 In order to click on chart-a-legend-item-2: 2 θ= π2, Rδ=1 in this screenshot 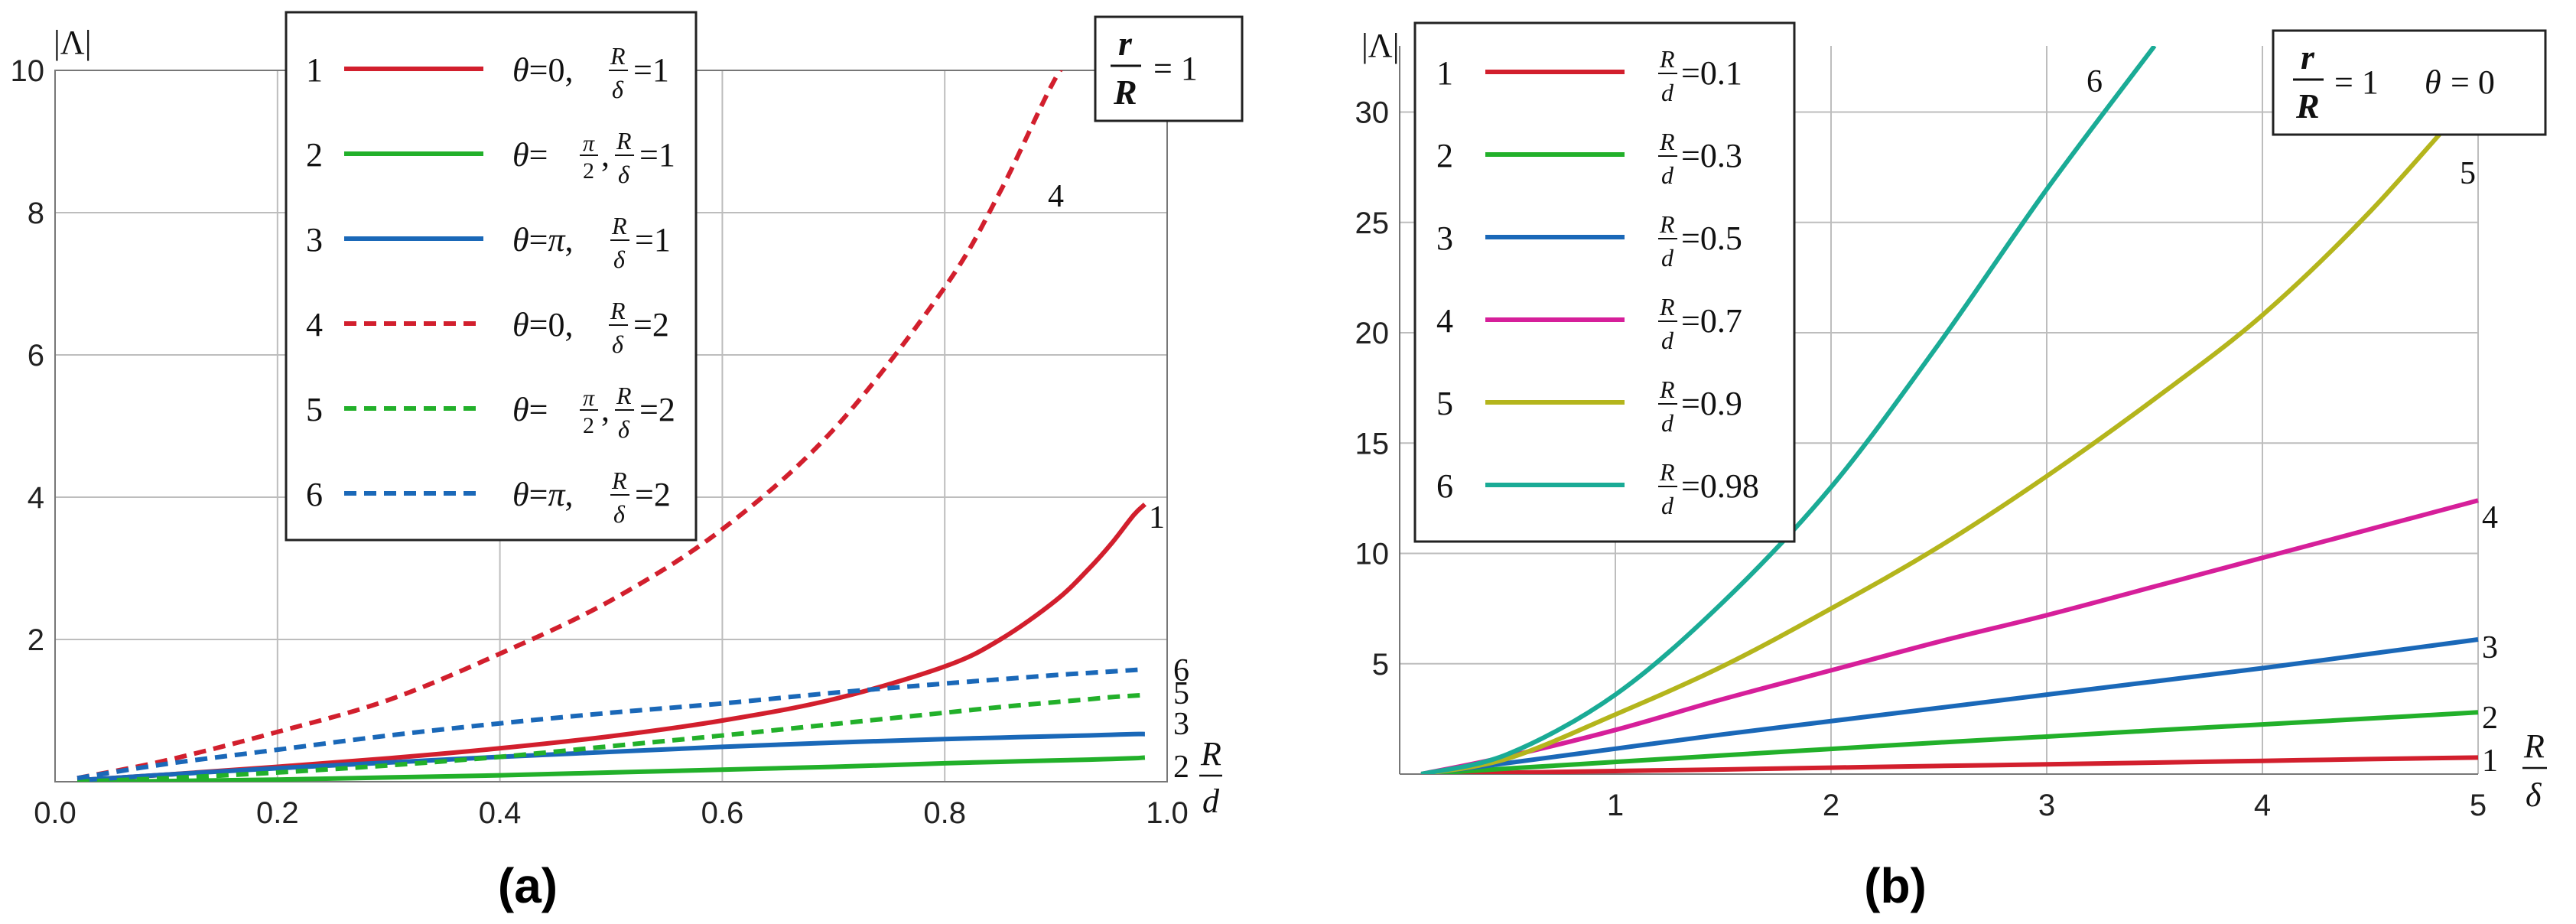, I will do `click(490, 157)`.